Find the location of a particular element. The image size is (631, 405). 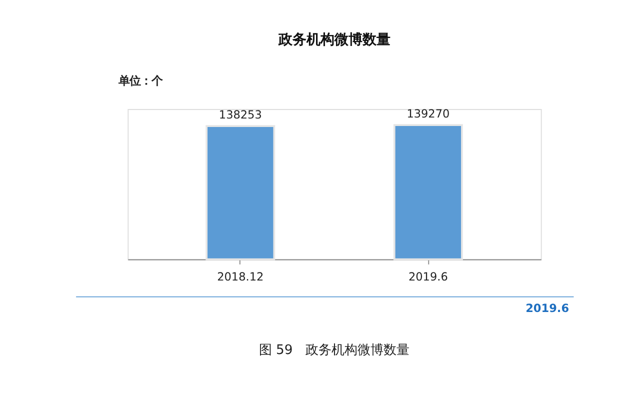

text: 2019.6 is located at coordinates (548, 308).